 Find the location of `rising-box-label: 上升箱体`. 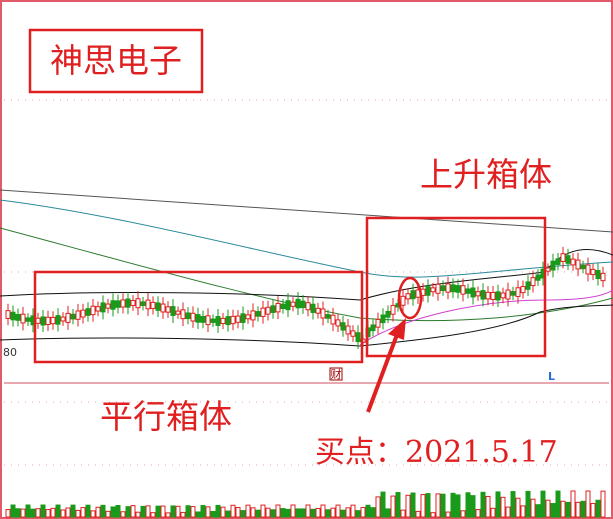

rising-box-label: 上升箱体 is located at coordinates (486, 174).